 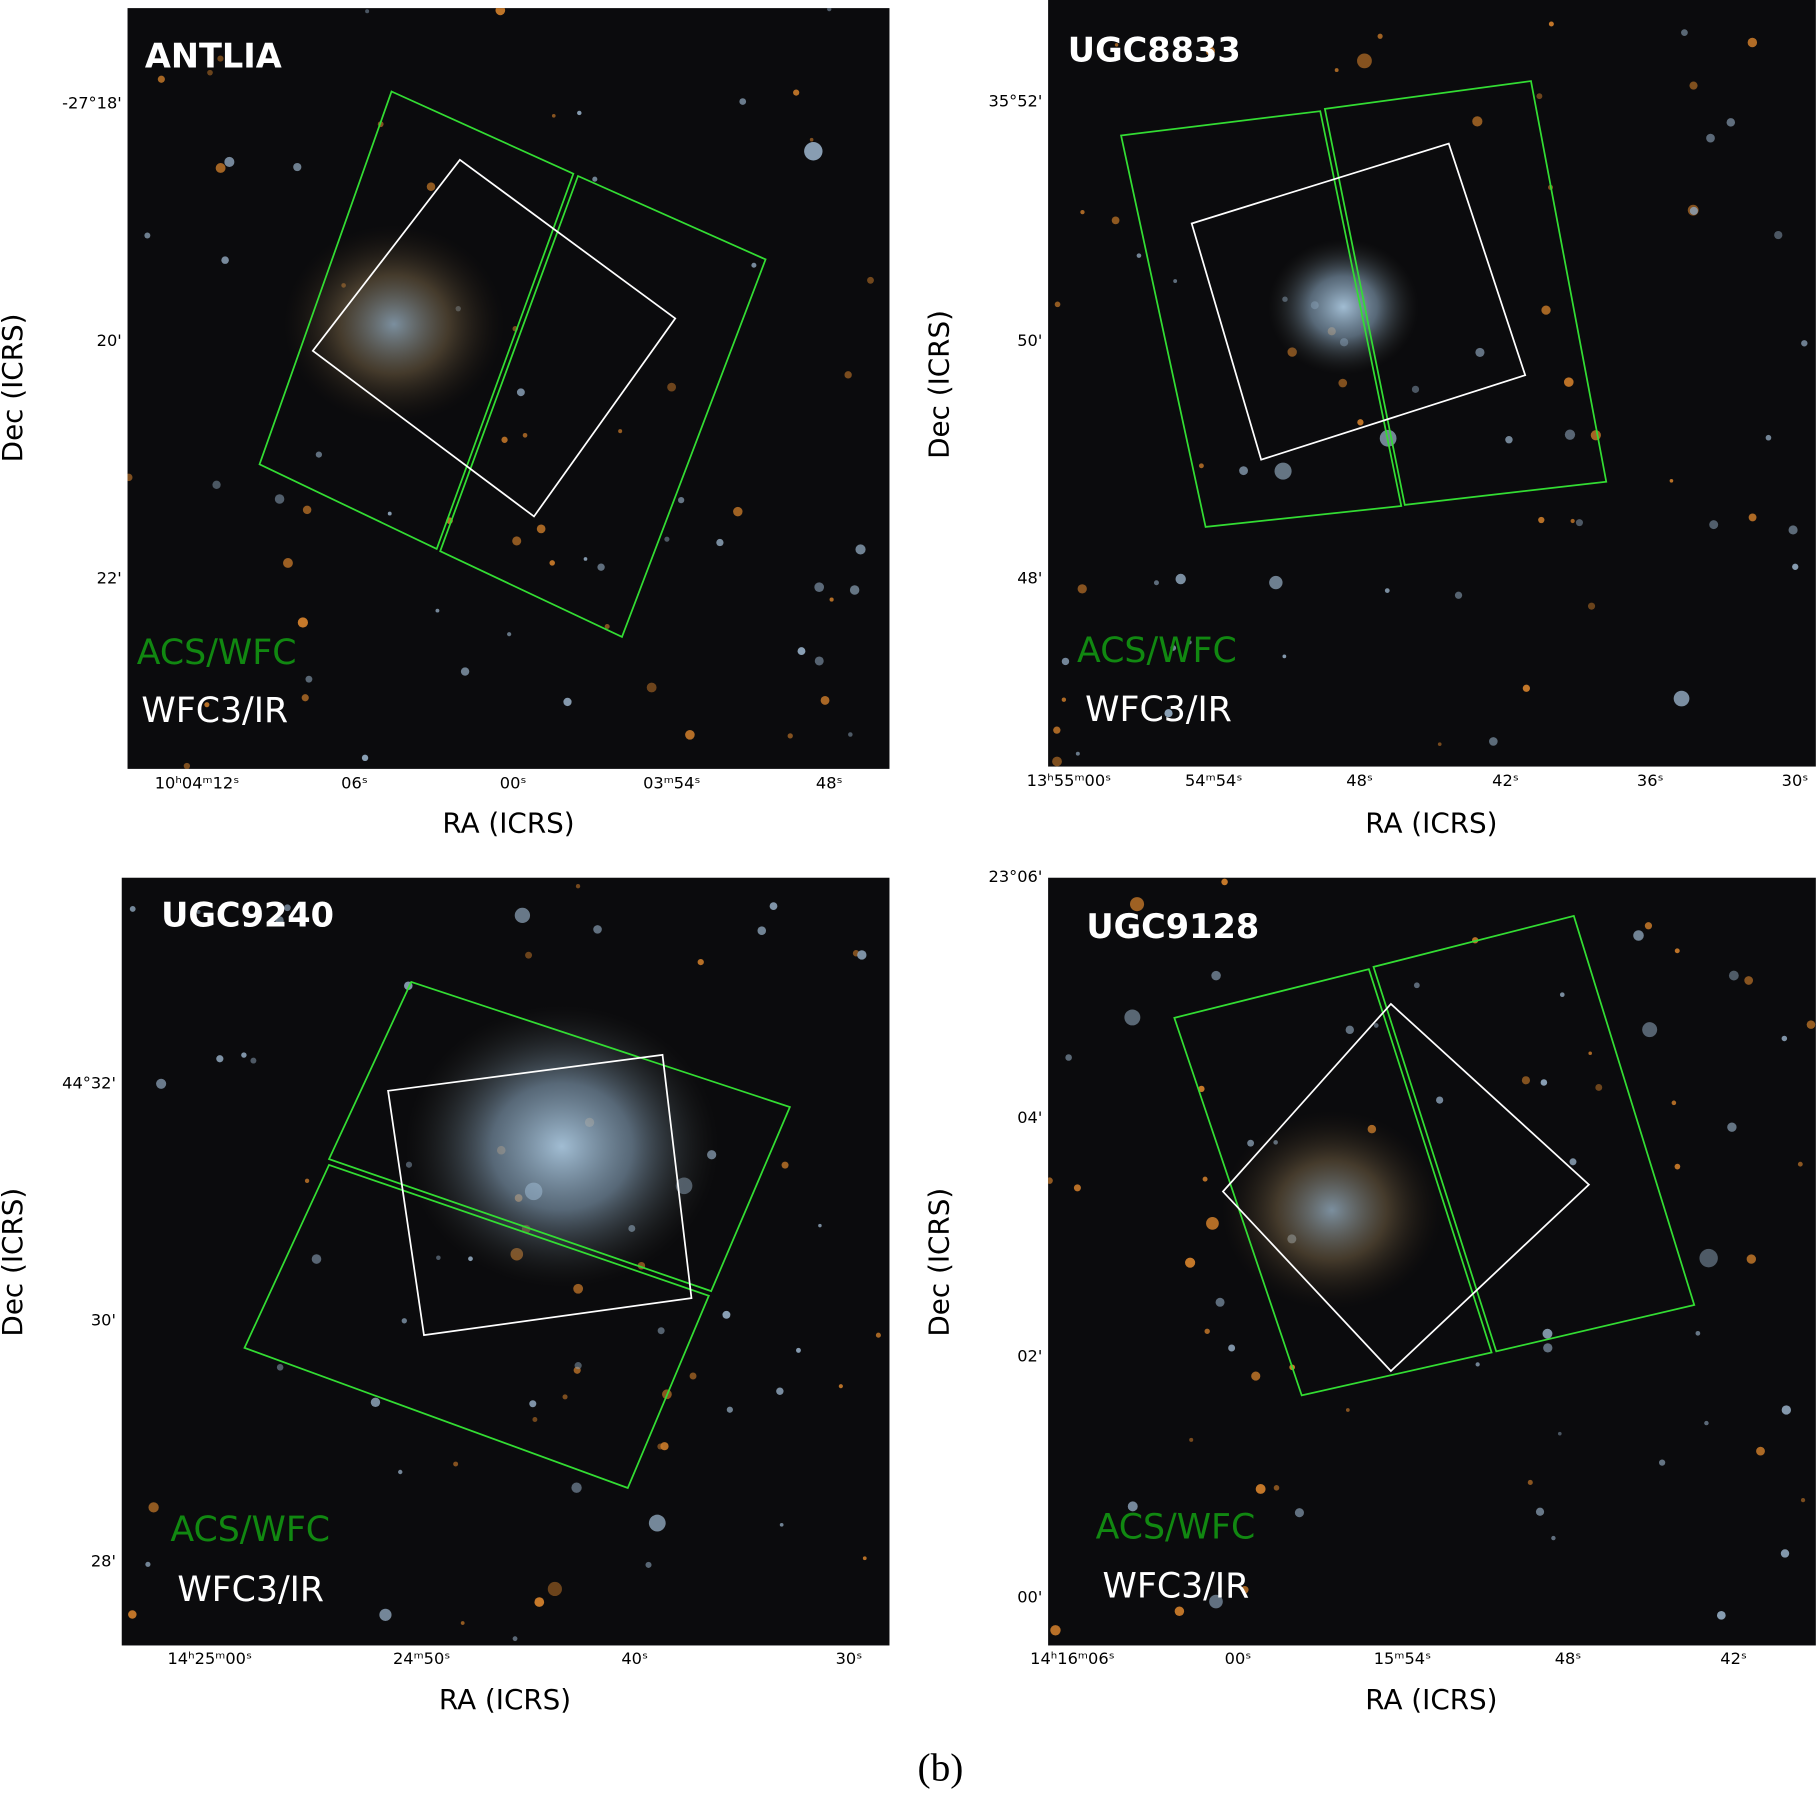 I want to click on panel-title: UGC9128, so click(x=1172, y=926).